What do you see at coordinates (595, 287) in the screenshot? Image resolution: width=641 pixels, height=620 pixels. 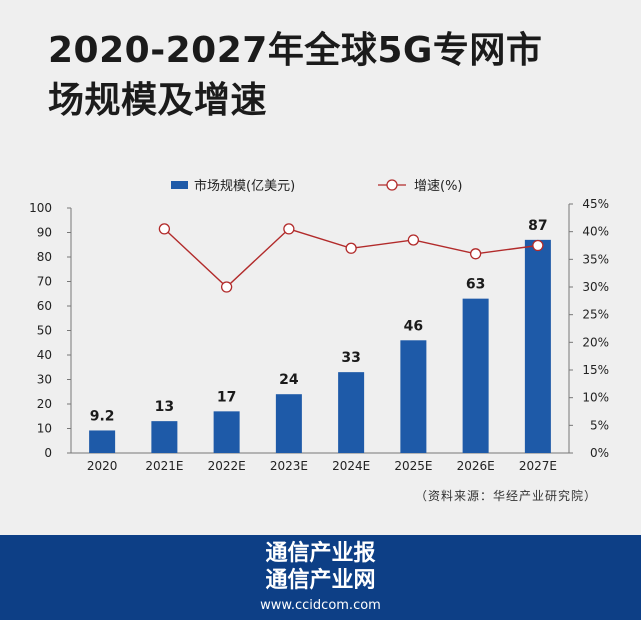 I see `right-axis-tick-label: 30%` at bounding box center [595, 287].